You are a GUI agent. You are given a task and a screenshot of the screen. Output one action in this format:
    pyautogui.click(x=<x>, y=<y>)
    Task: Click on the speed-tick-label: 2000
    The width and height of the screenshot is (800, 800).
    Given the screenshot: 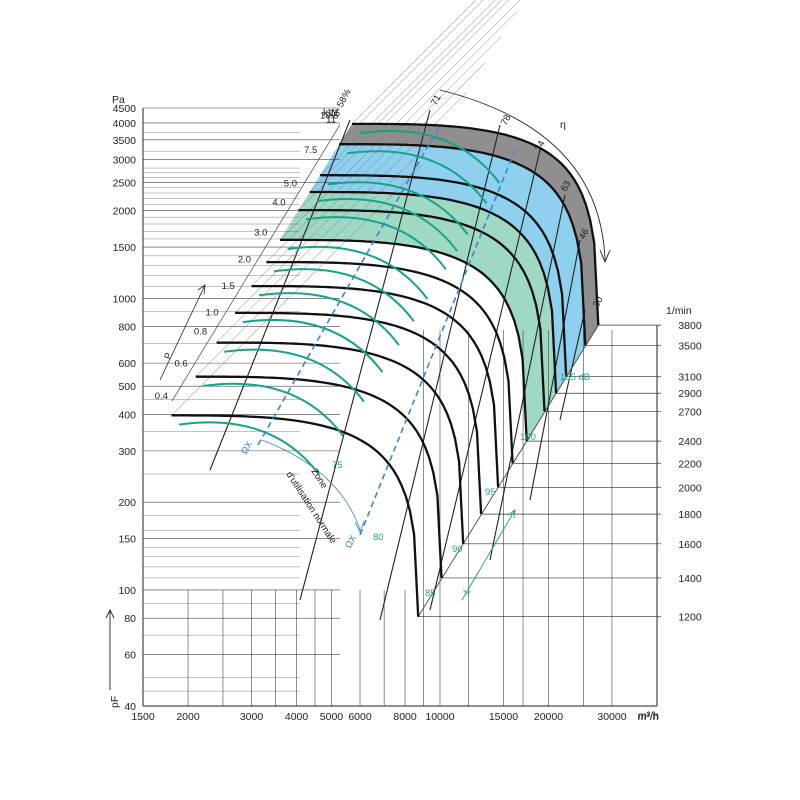 What is the action you would take?
    pyautogui.click(x=690, y=488)
    